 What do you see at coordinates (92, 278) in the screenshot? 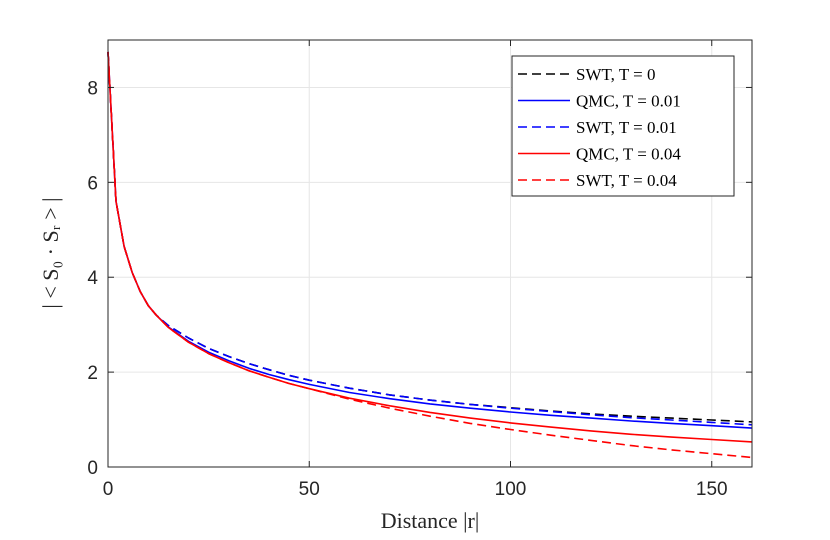
I see `y-tick-label: 4` at bounding box center [92, 278].